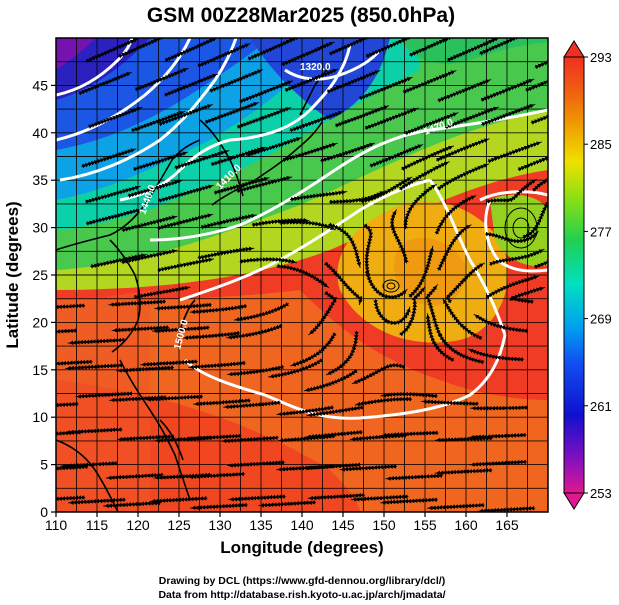 The height and width of the screenshot is (605, 619). I want to click on y-axis-ticks: 0 5 10 15 20 25 30 35 40 45, so click(44, 298).